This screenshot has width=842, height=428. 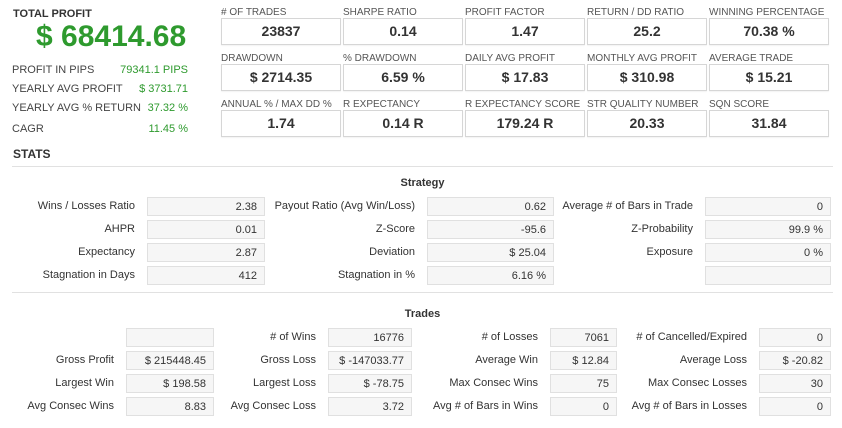 I want to click on metric-label: STR QUALITY NUMBER, so click(x=643, y=104).